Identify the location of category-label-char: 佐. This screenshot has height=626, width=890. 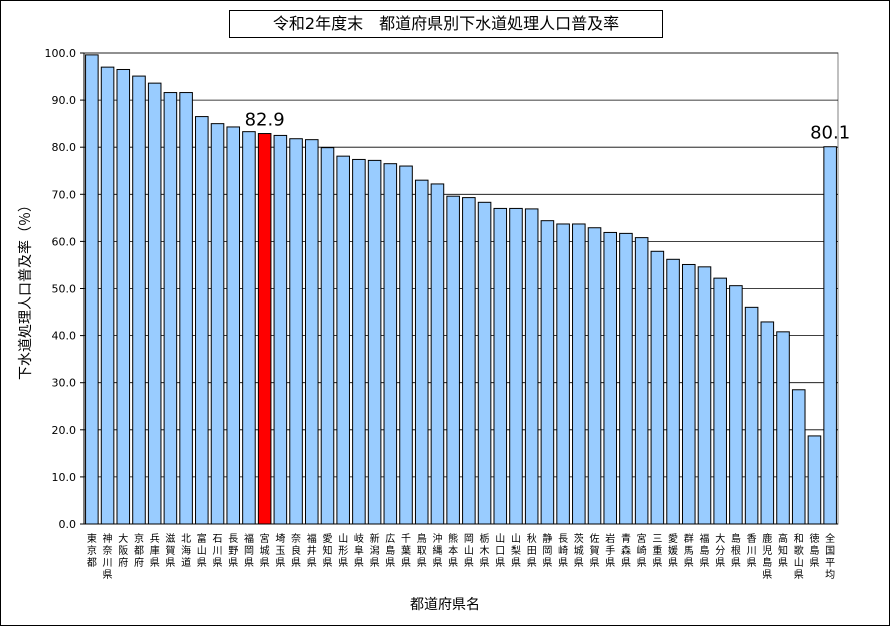
(595, 539).